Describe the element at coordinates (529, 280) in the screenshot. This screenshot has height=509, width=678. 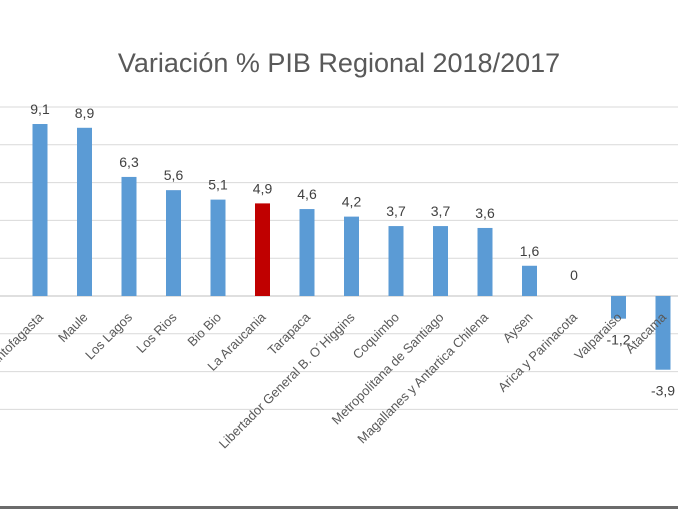
I see `bar-aysen` at that location.